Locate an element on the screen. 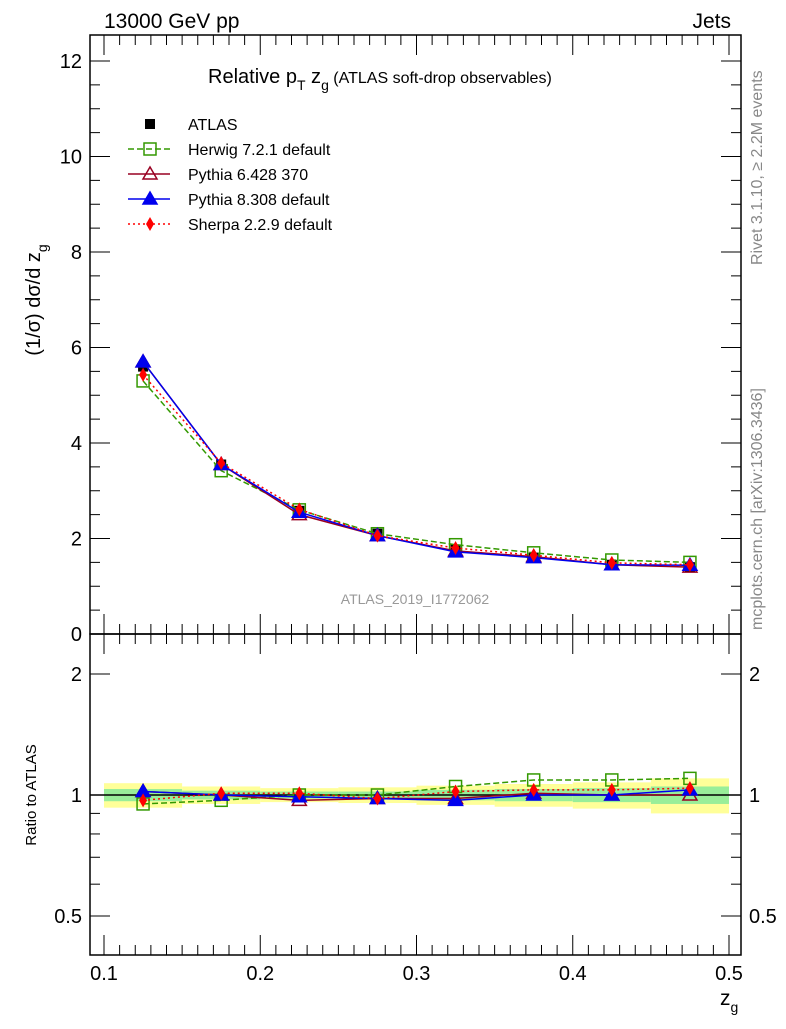 The image size is (786, 1029). y-tick-label: 10 is located at coordinates (71, 158).